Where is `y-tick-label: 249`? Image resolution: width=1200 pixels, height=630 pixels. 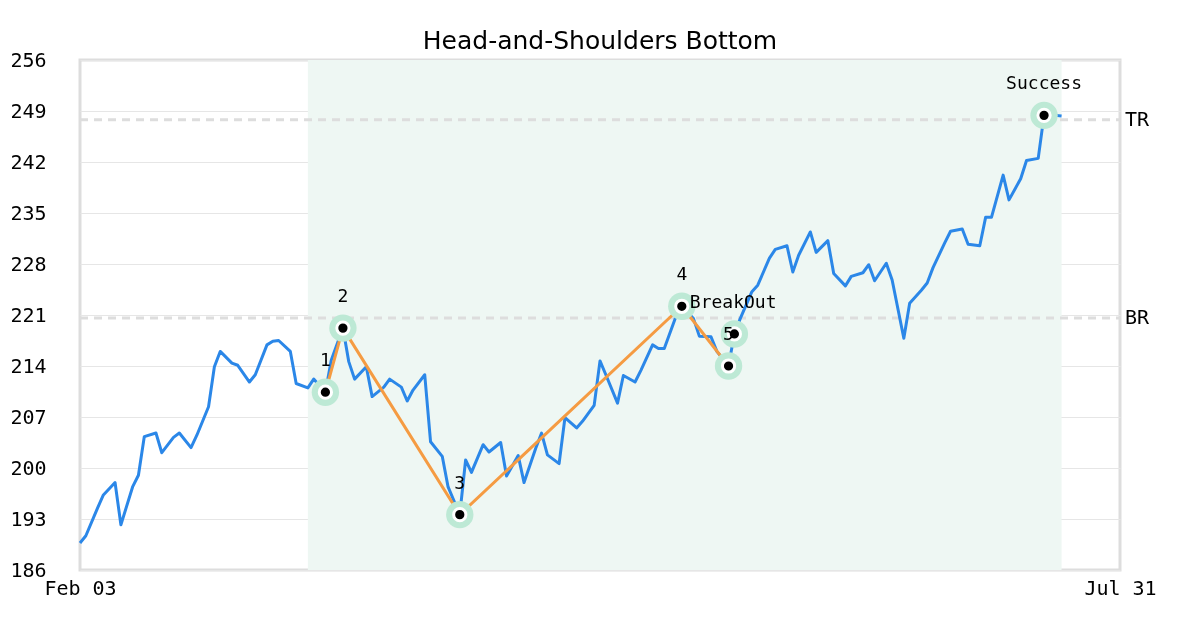 y-tick-label: 249 is located at coordinates (28, 110).